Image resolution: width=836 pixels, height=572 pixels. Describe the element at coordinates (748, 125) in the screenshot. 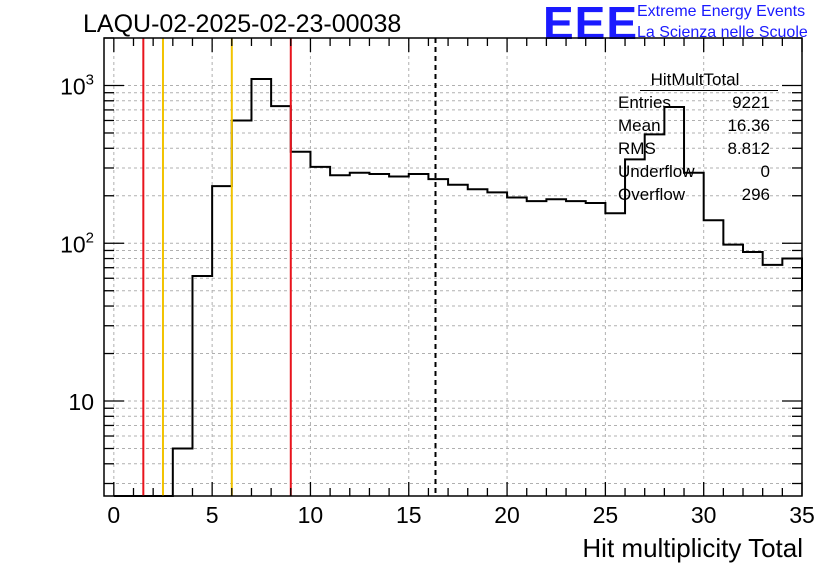

I see `stats-value: 16.36` at that location.